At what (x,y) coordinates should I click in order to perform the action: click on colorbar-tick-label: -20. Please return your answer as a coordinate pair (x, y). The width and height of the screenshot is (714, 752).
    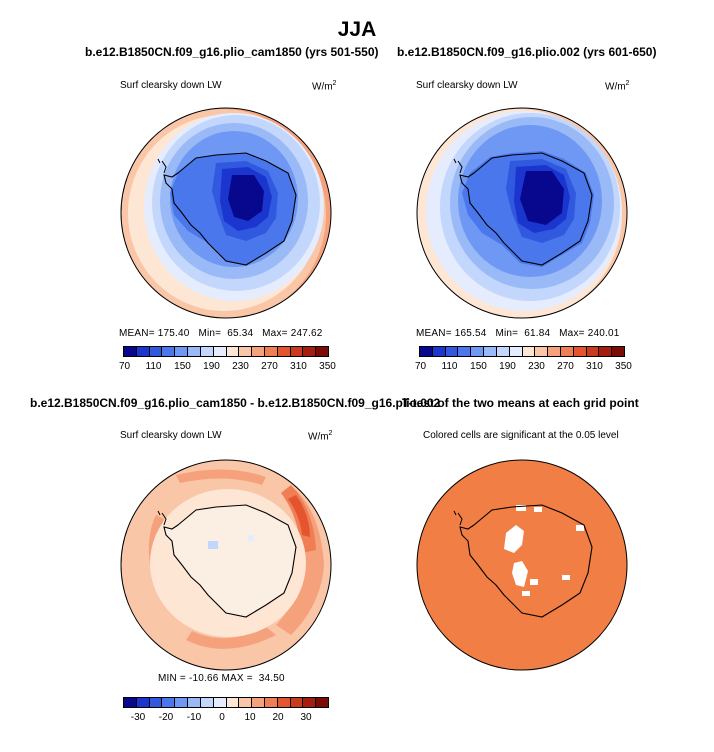
    Looking at the image, I should click on (166, 717).